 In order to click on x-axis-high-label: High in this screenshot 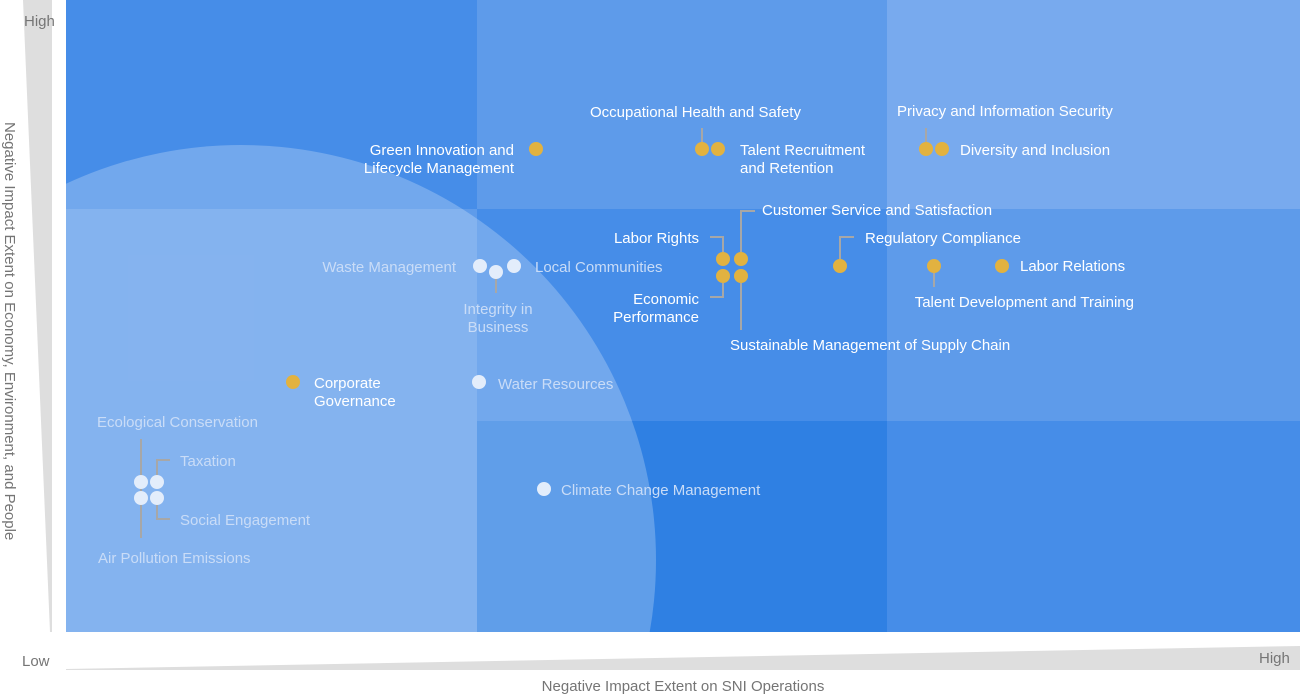, I will do `click(1274, 658)`.